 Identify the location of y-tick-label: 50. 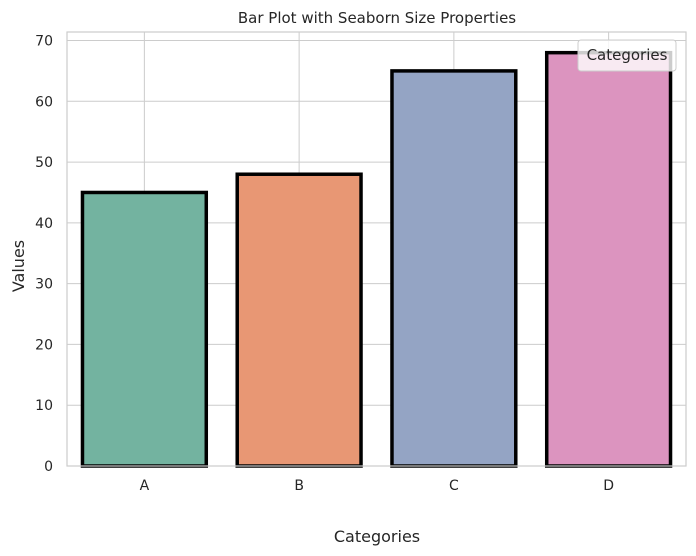
(44, 163).